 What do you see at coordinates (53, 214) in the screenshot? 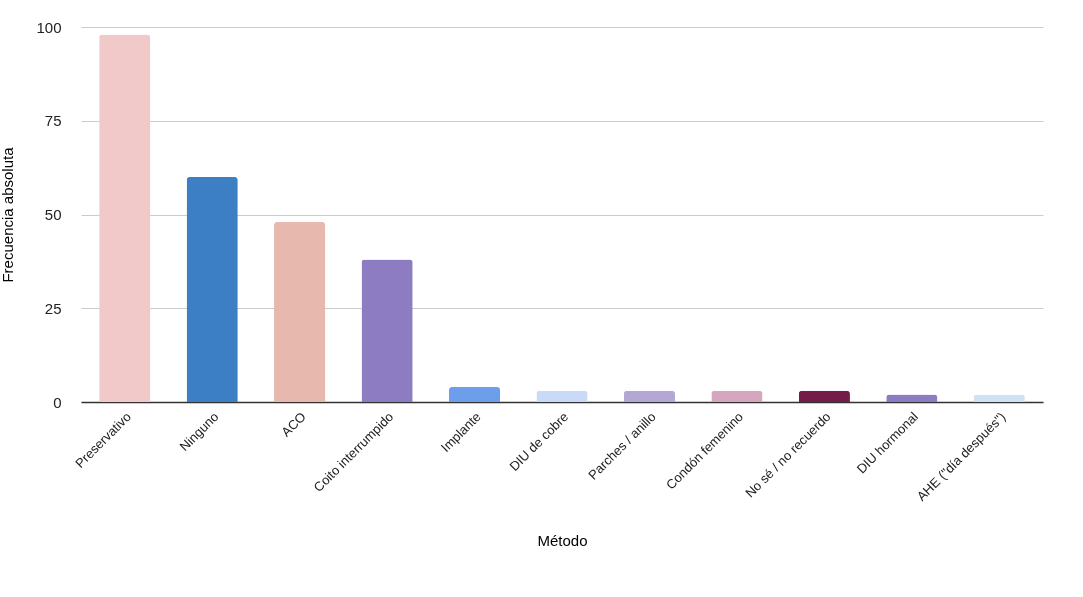
I see `y-tick-label: 50` at bounding box center [53, 214].